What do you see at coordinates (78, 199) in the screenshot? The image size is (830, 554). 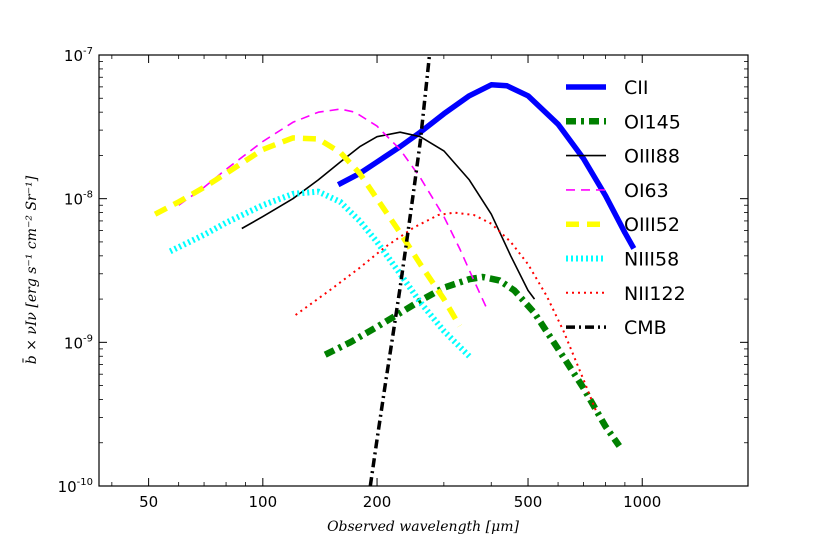 I see `y-tick-label: 10⁻⁸` at bounding box center [78, 199].